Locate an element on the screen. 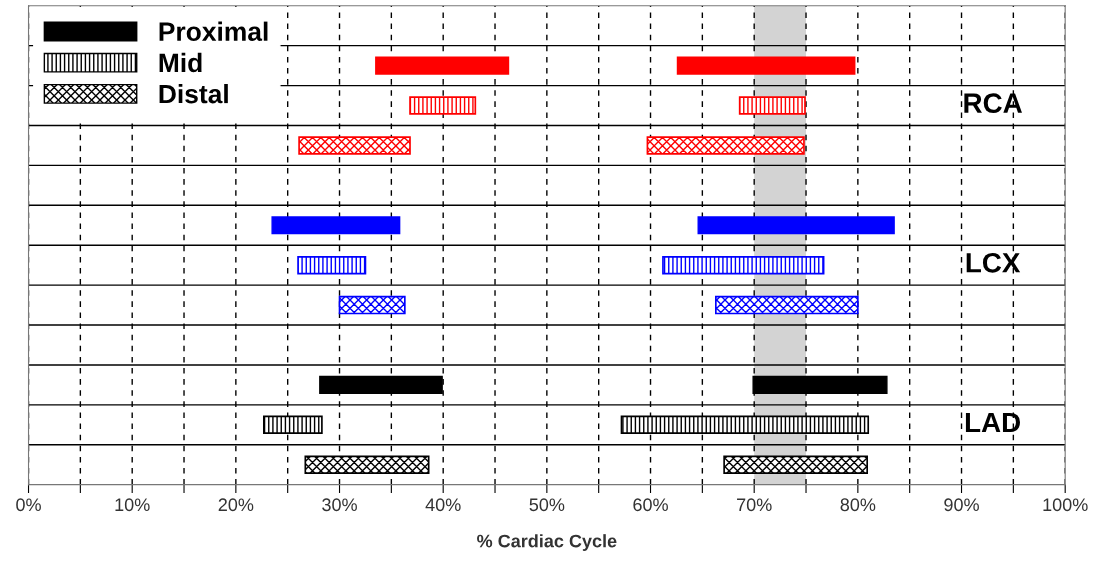  annotation: RCA is located at coordinates (993, 103).